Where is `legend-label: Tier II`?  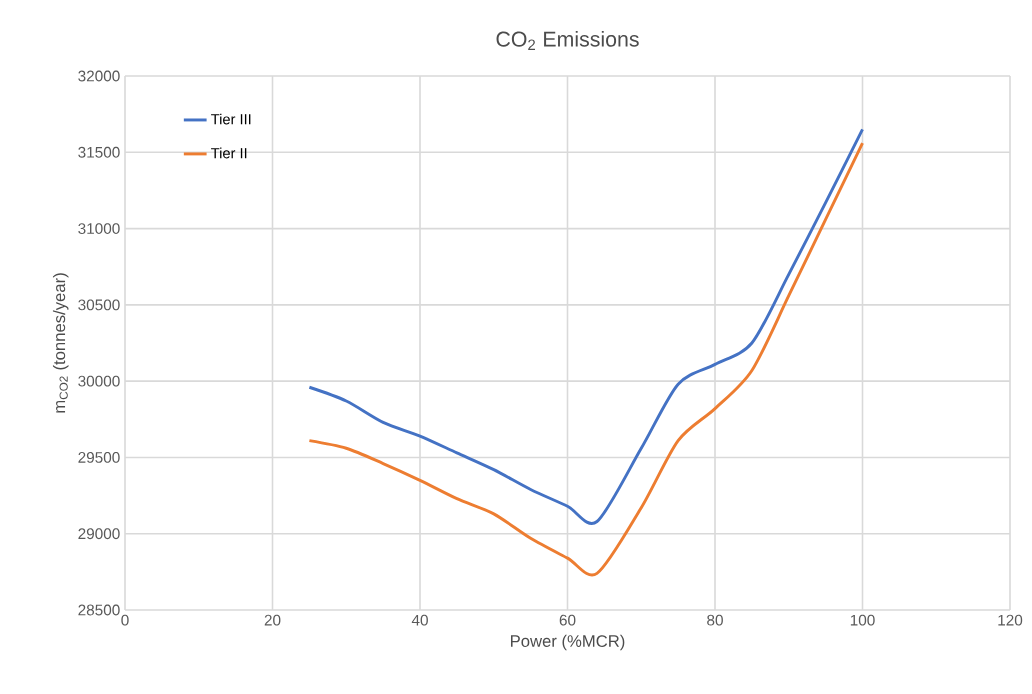 legend-label: Tier II is located at coordinates (229, 153).